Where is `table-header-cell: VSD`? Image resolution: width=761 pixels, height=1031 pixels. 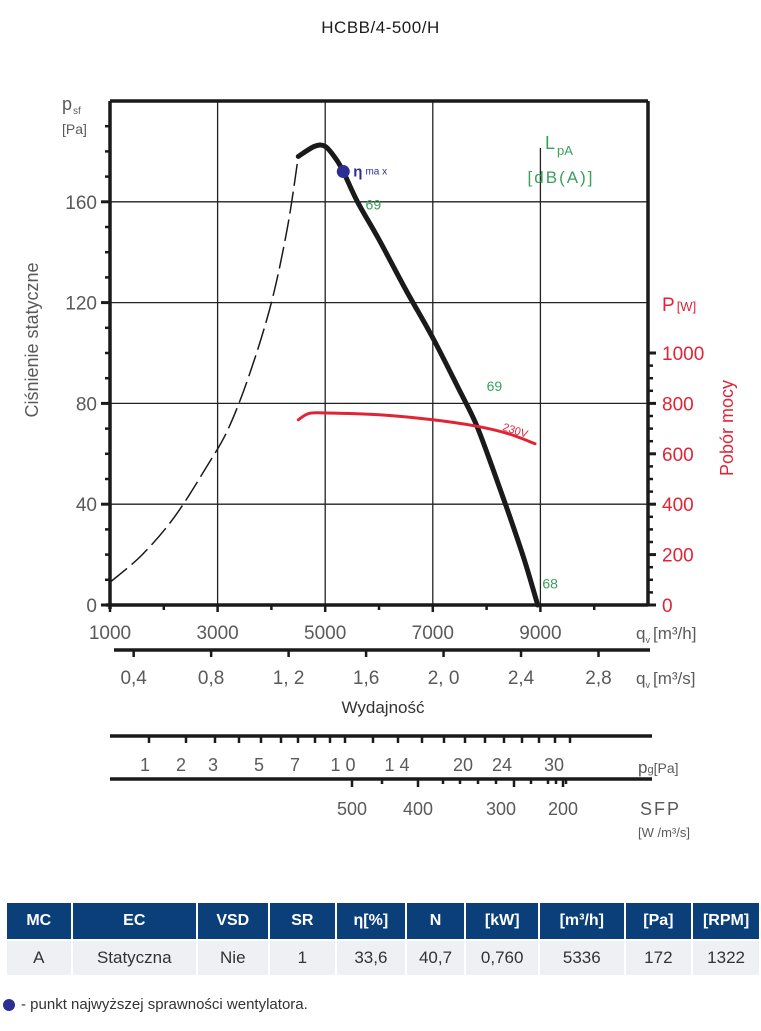
table-header-cell: VSD is located at coordinates (232, 922).